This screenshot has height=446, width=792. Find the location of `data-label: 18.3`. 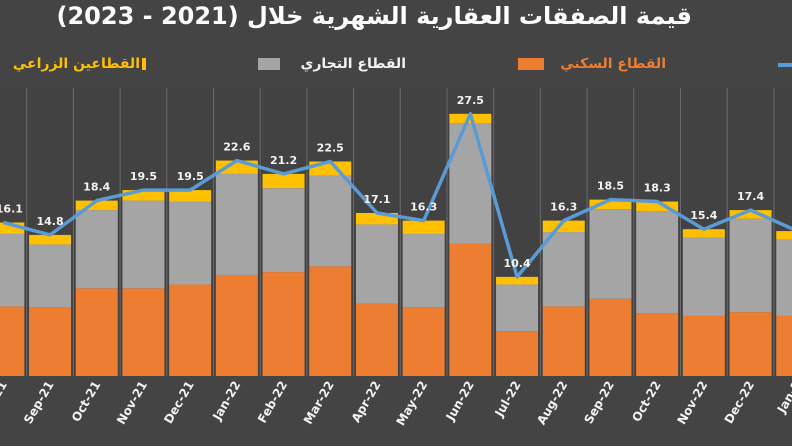

data-label: 18.3 is located at coordinates (657, 188).